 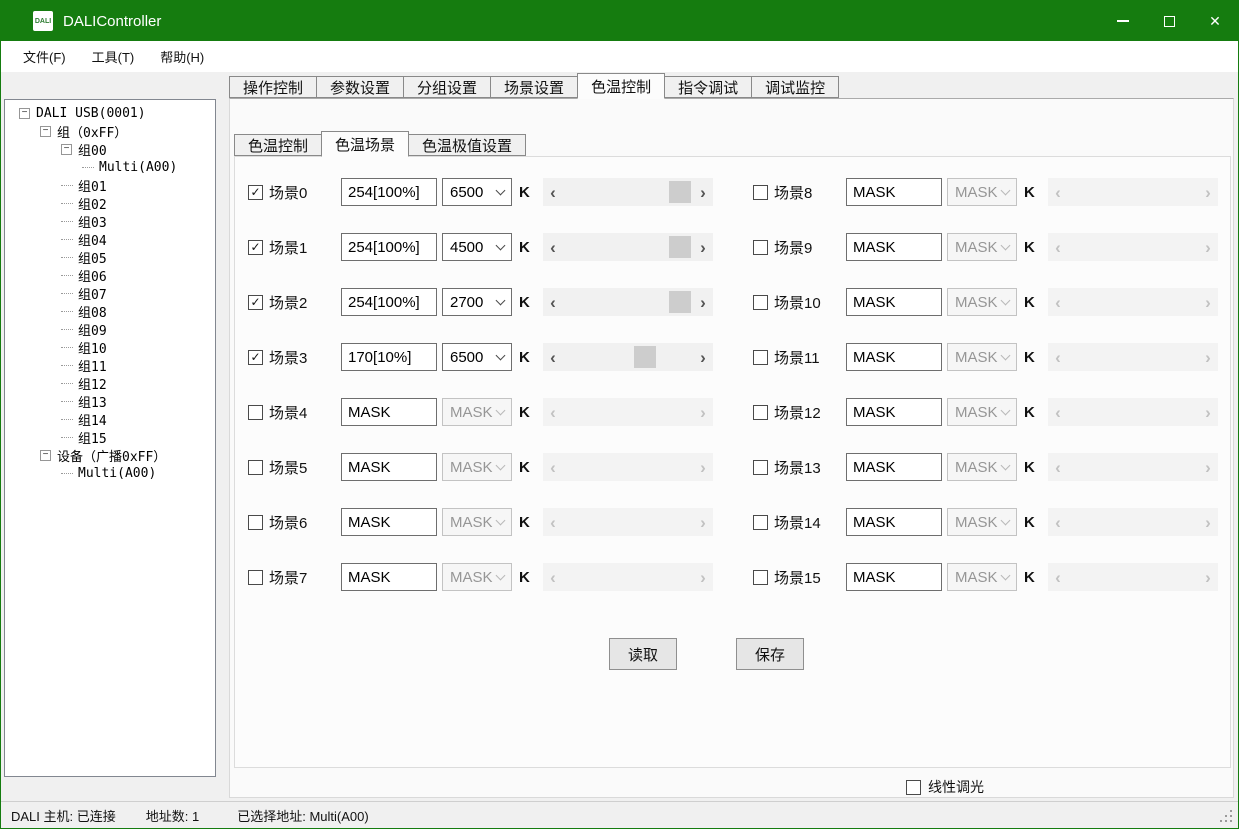 What do you see at coordinates (110, 203) in the screenshot?
I see `tree-item: 组02` at bounding box center [110, 203].